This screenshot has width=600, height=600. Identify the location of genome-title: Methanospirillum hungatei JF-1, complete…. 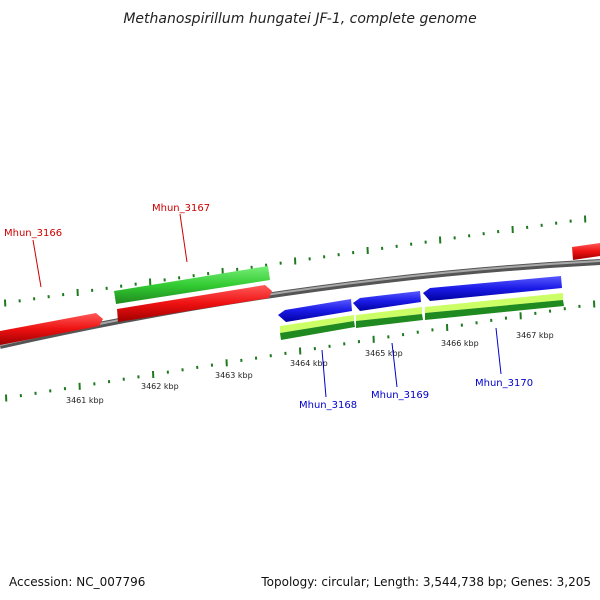
(299, 19).